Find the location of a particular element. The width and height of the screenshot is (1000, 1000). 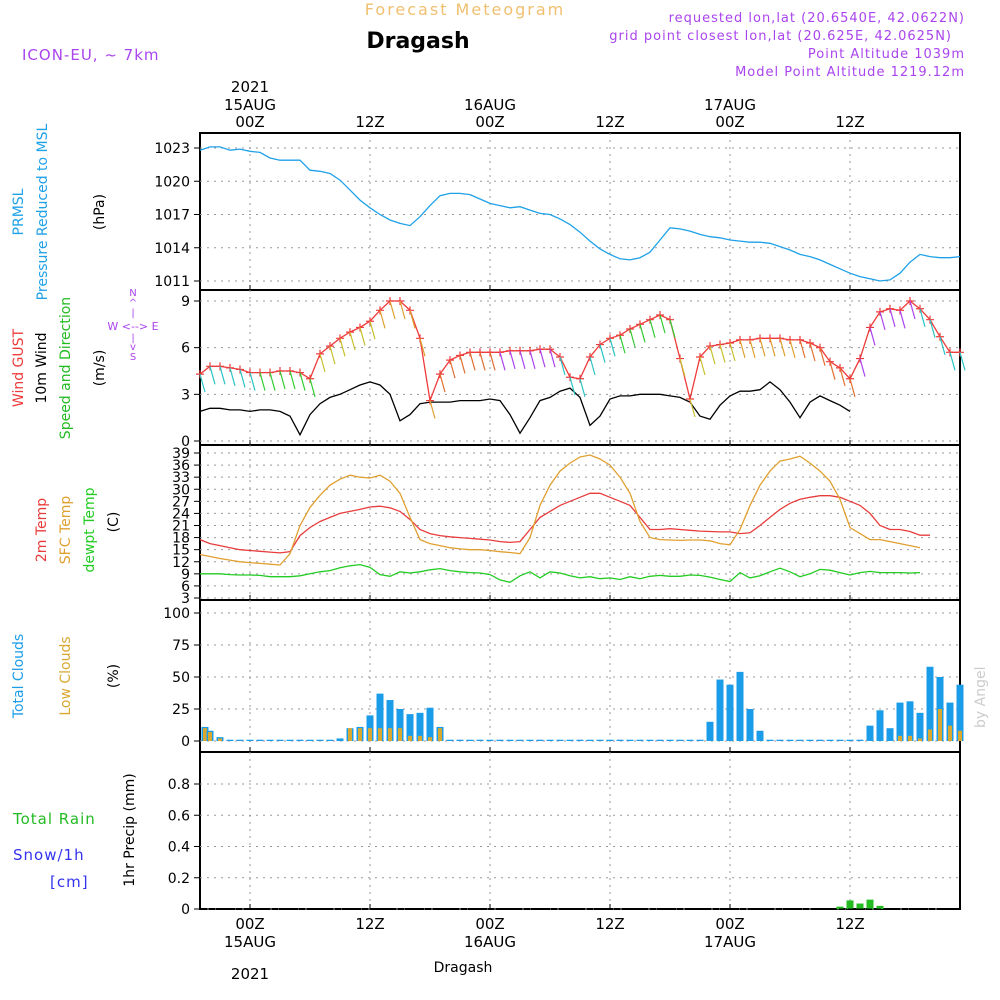

temperature-frame is located at coordinates (580, 522).